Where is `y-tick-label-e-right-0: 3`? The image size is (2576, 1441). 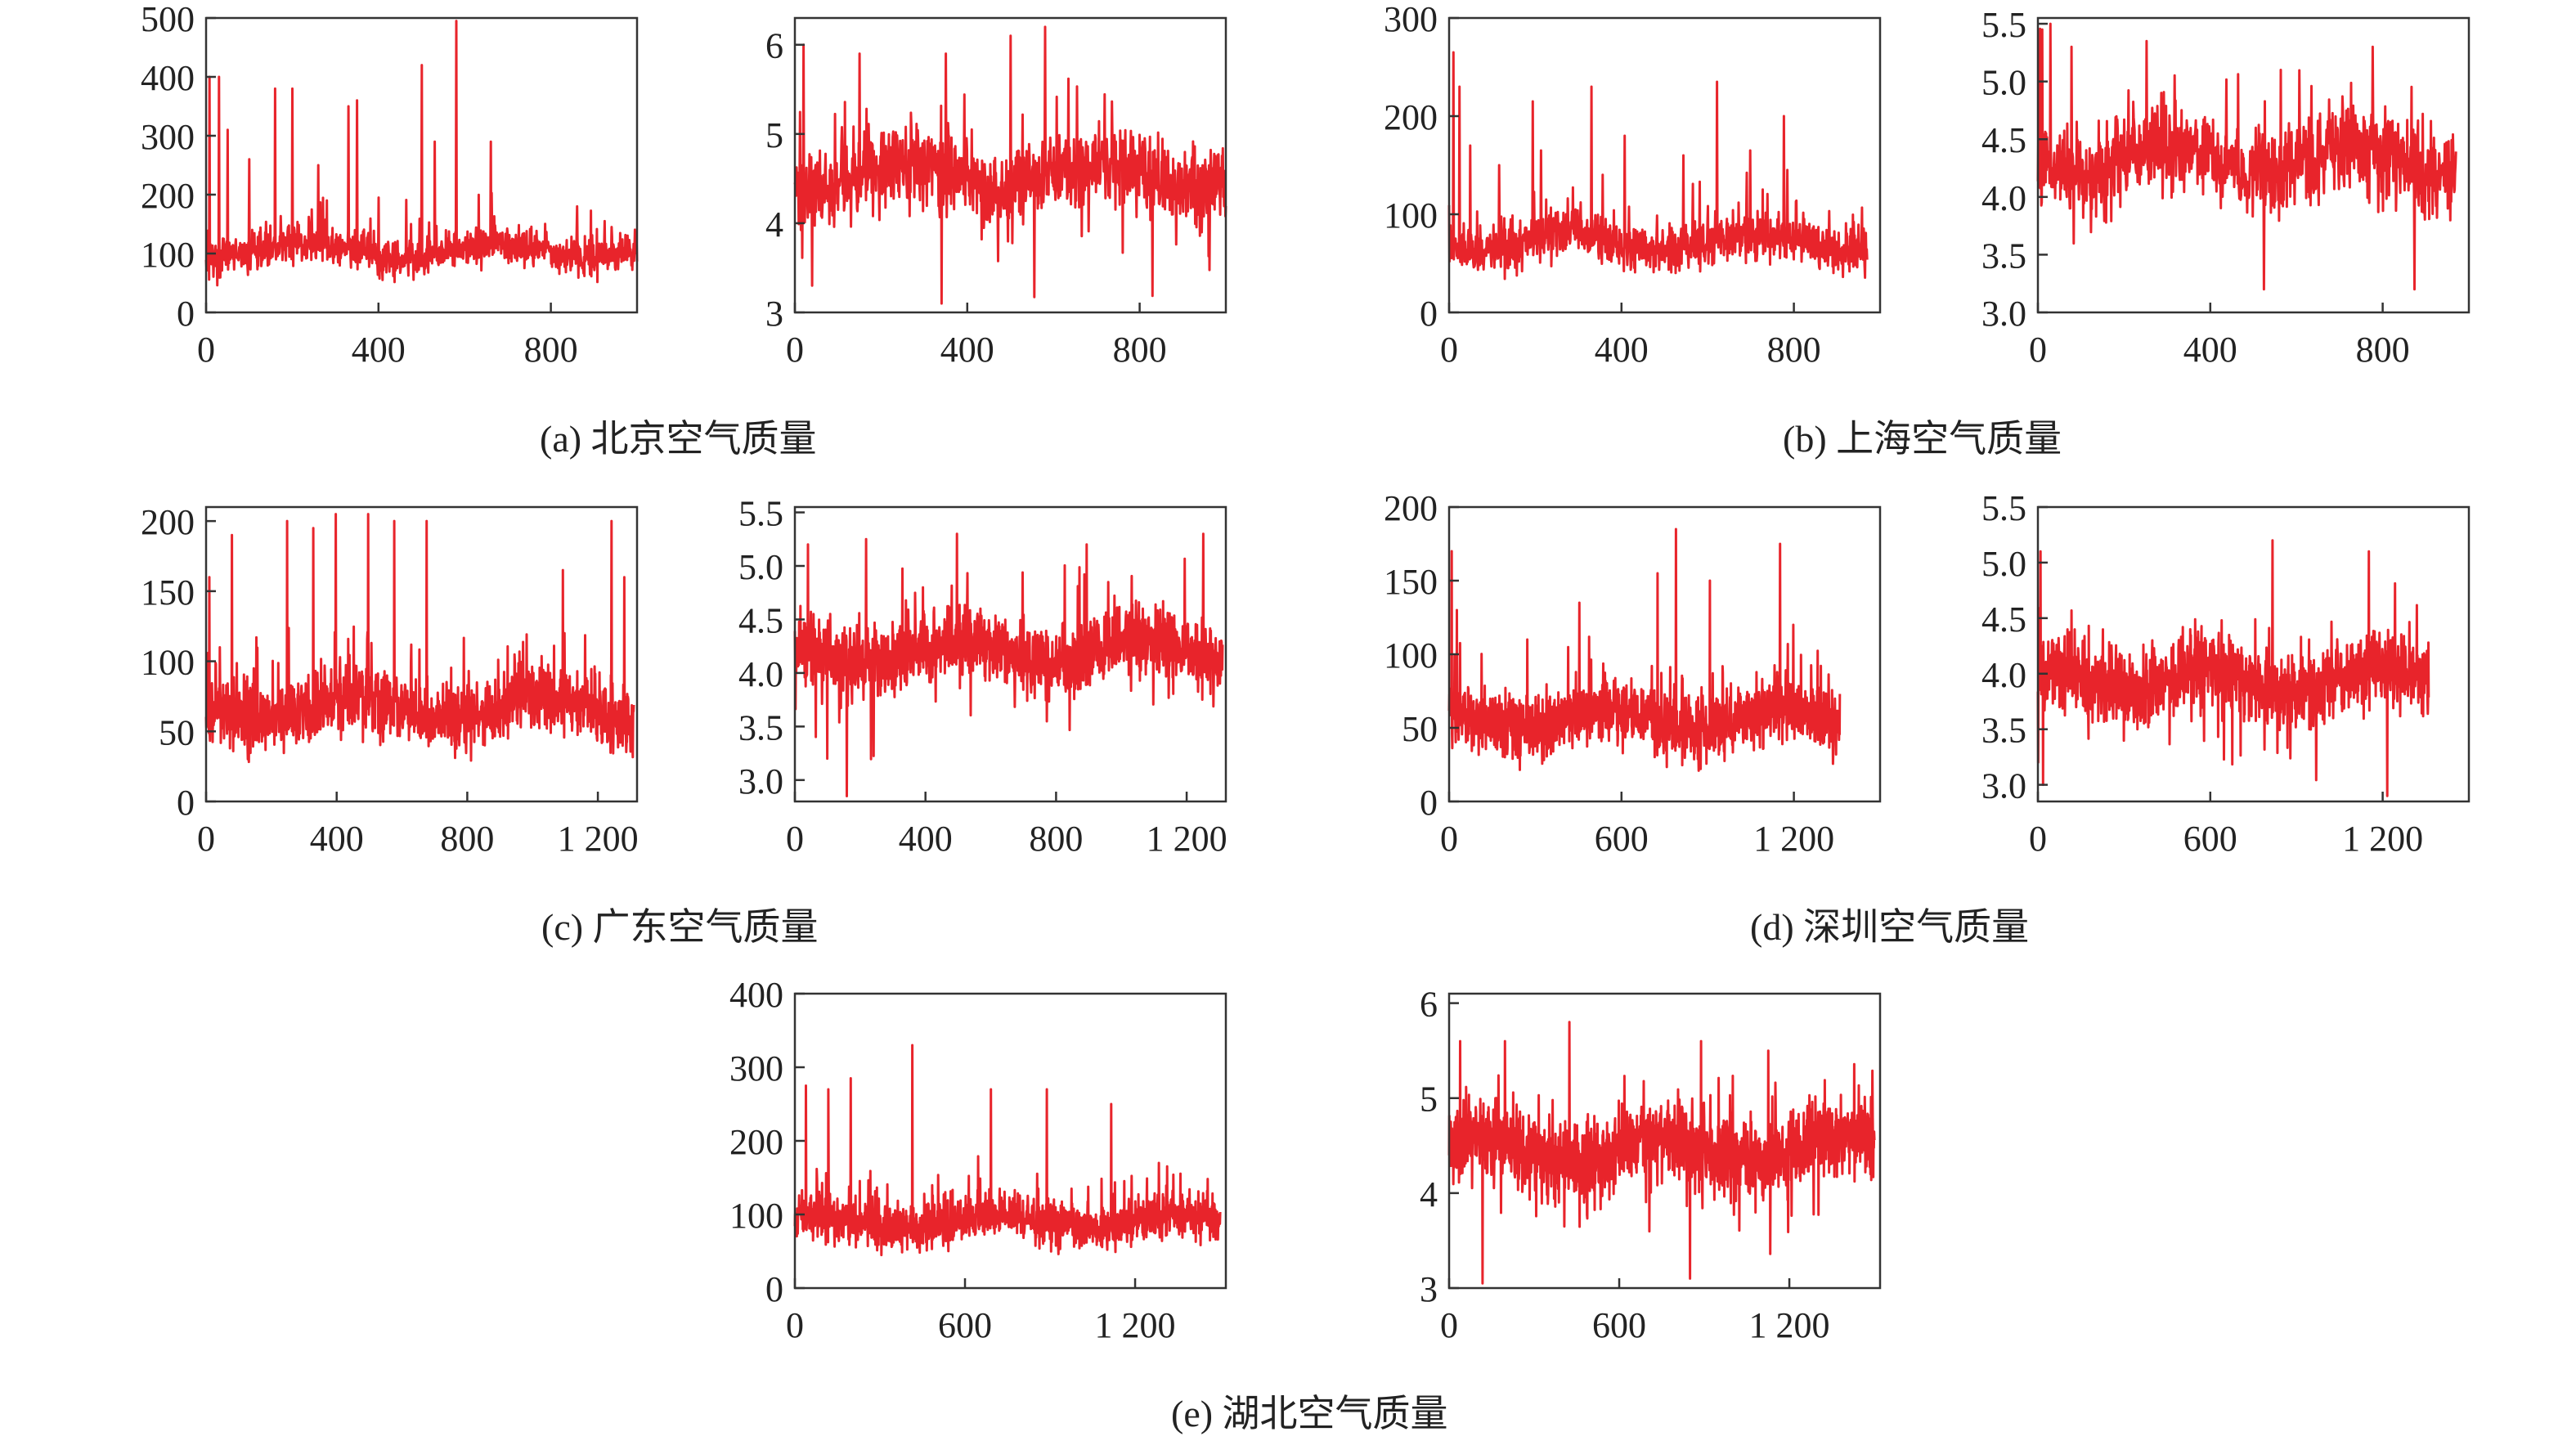
y-tick-label-e-right-0: 3 is located at coordinates (1429, 1289).